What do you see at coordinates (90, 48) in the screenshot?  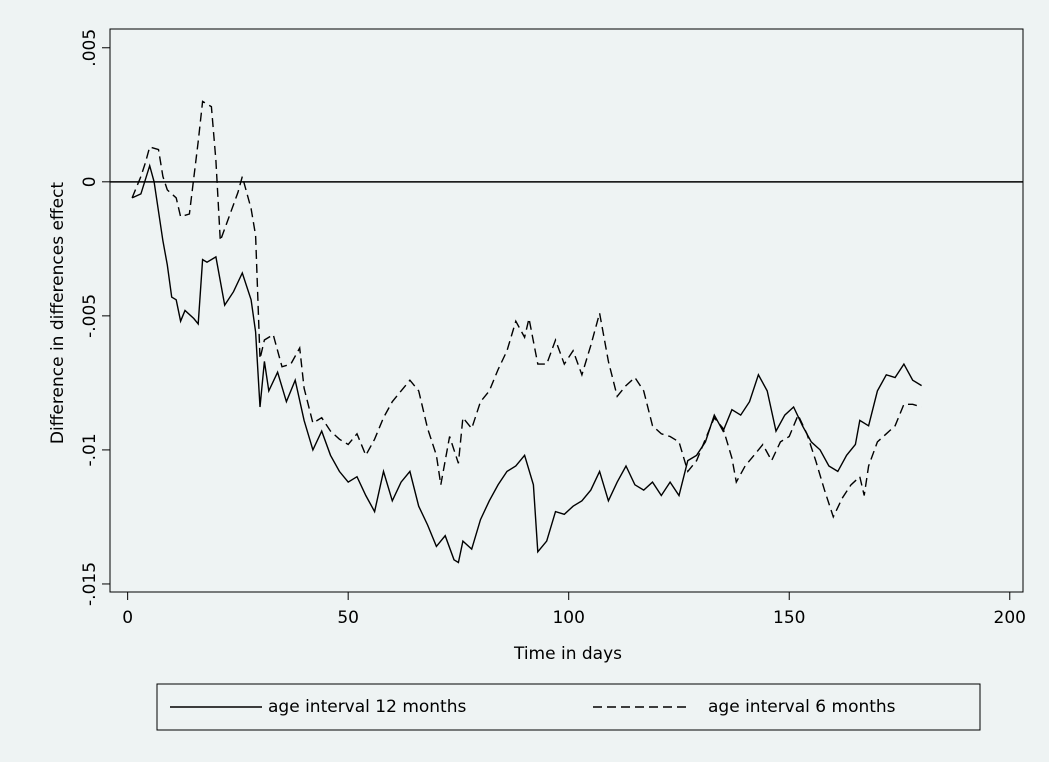 I see `y-tick-label: .005` at bounding box center [90, 48].